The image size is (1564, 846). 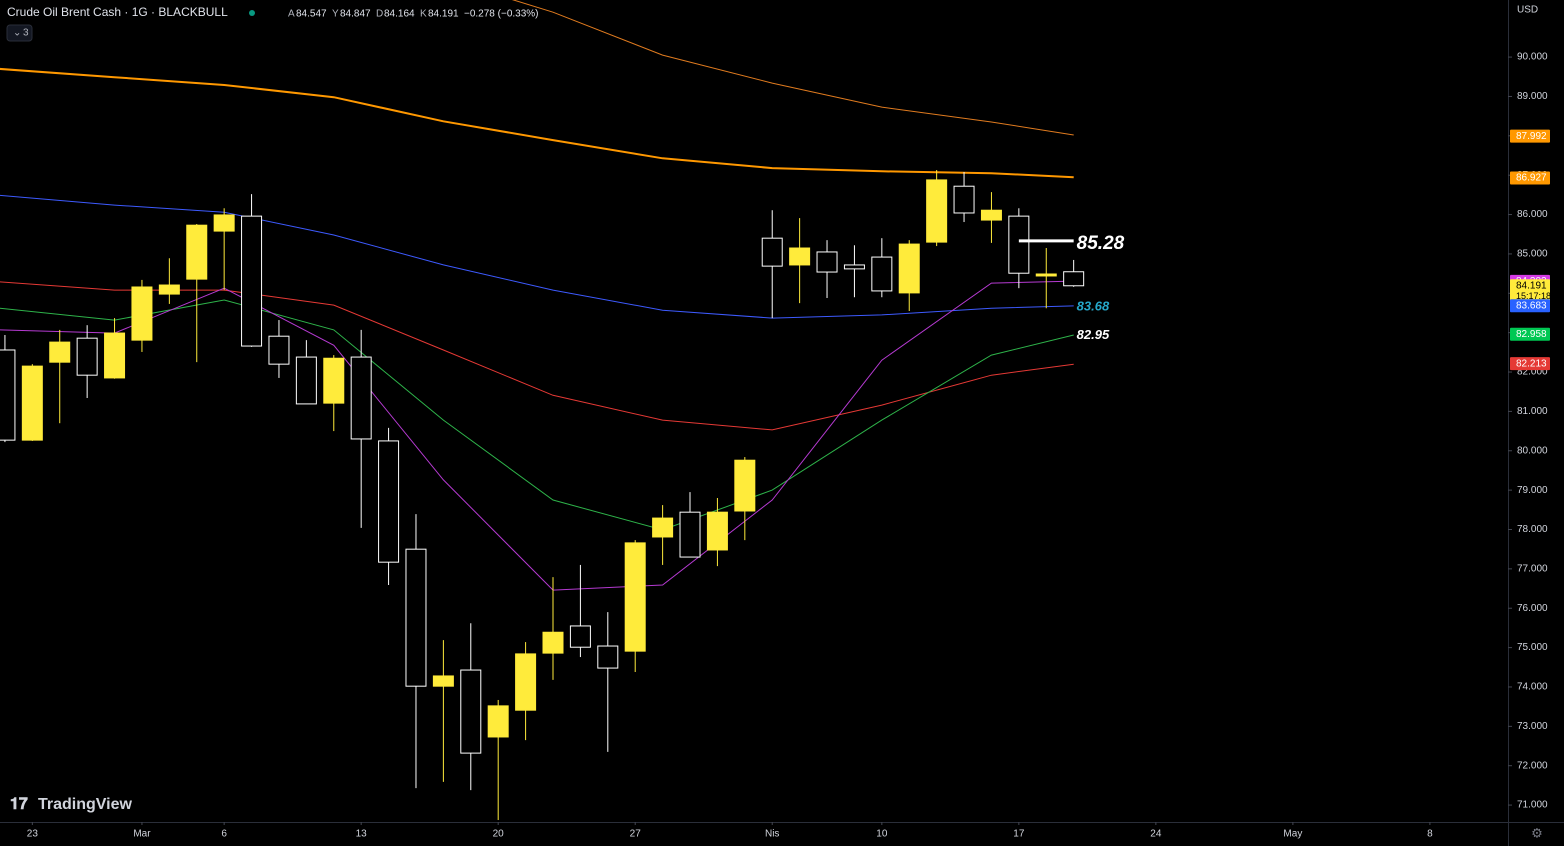 What do you see at coordinates (636, 834) in the screenshot?
I see `x-tick-label: 27` at bounding box center [636, 834].